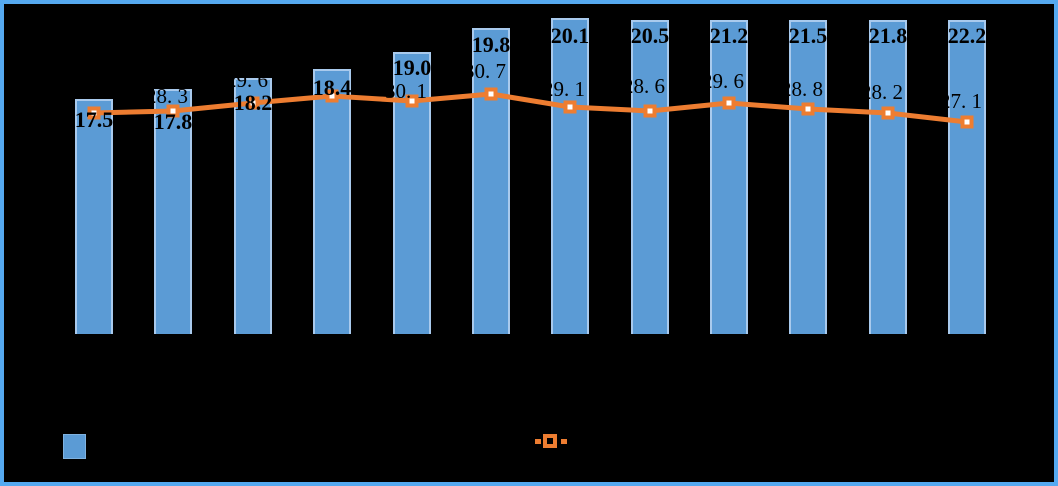 This screenshot has width=1058, height=486. Describe the element at coordinates (888, 35) in the screenshot. I see `bar-data-label: 21.8` at that location.